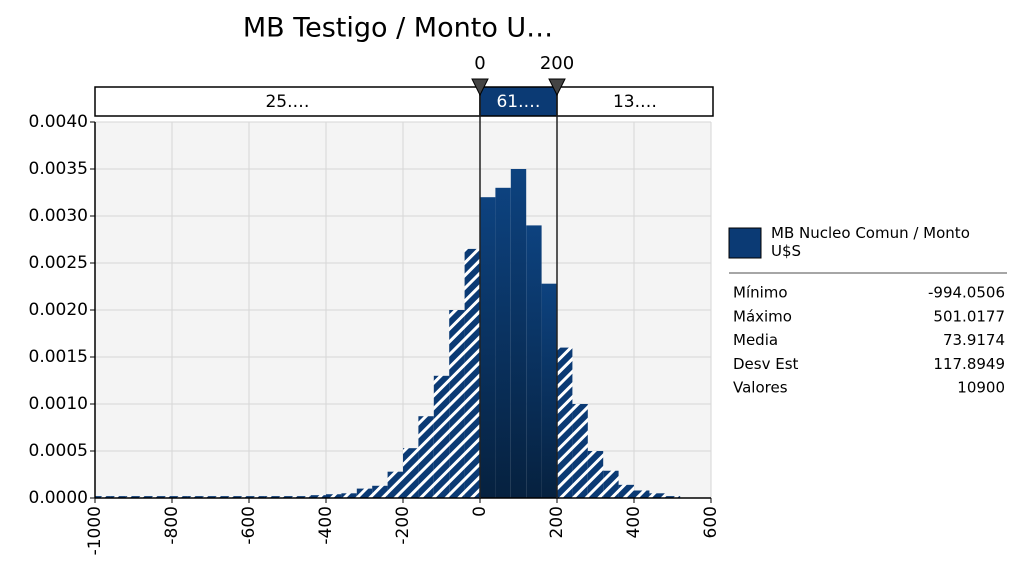  Describe the element at coordinates (762, 316) in the screenshot. I see `stat-label: Máximo` at that location.